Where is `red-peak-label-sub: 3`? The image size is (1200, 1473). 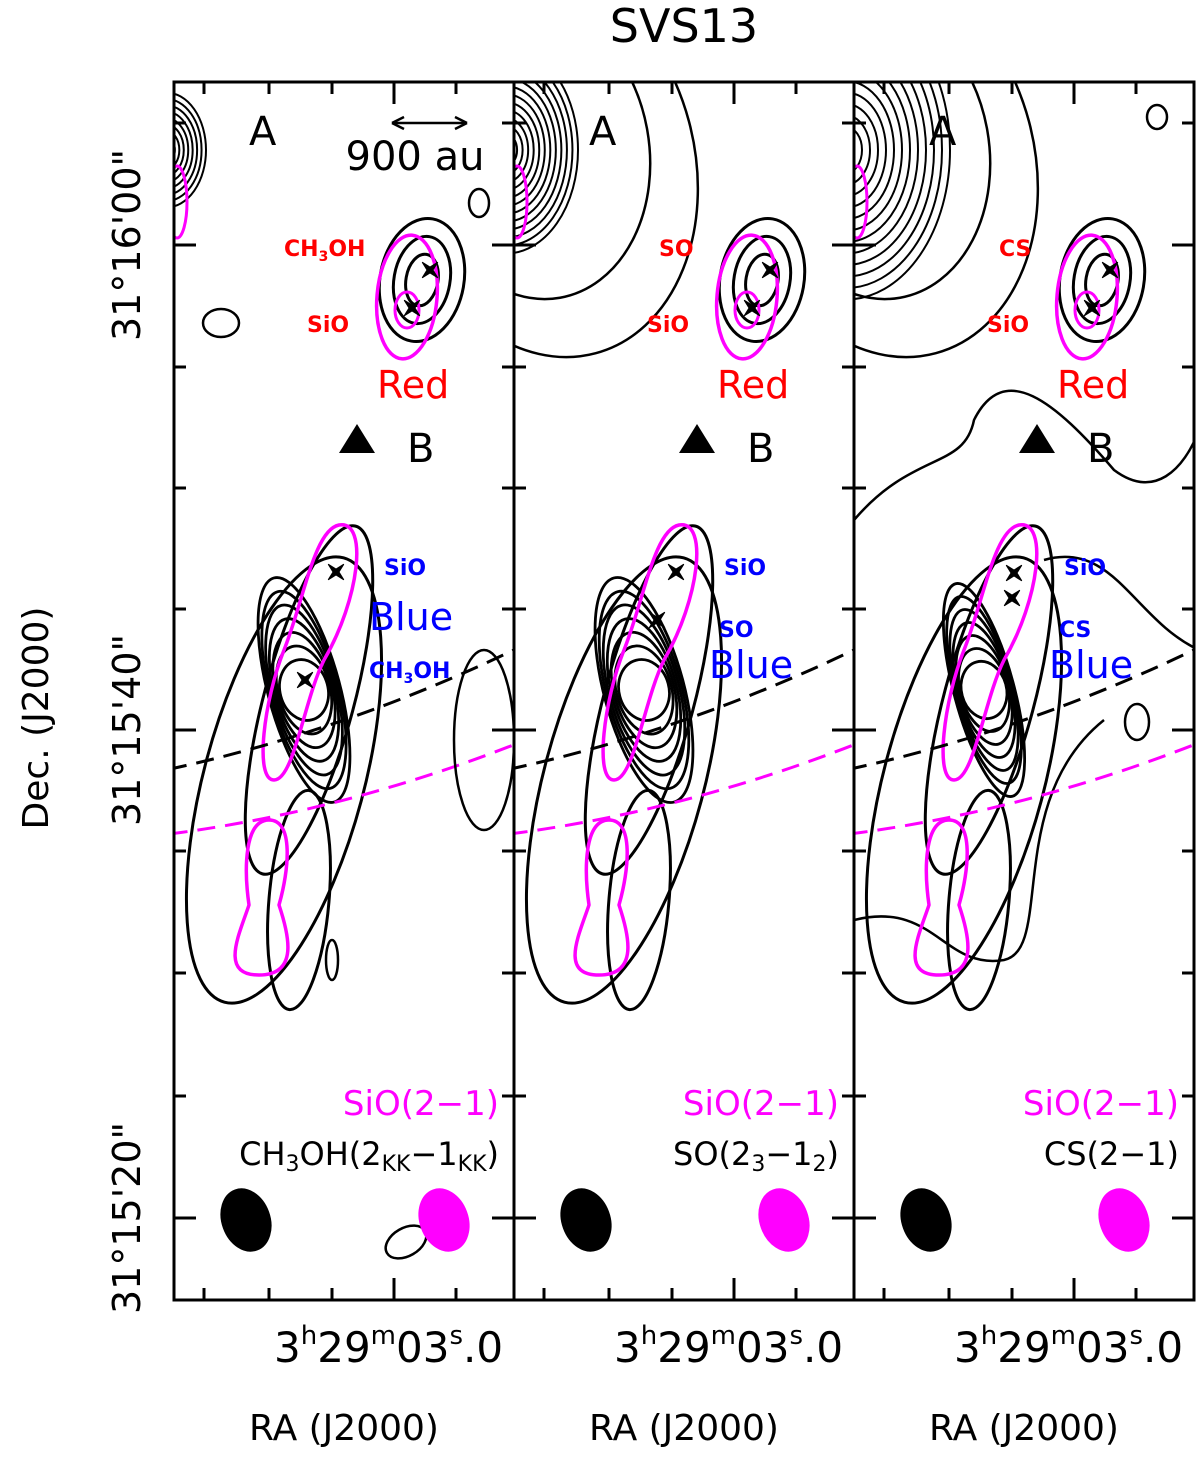
red-peak-label-sub: 3 is located at coordinates (324, 257).